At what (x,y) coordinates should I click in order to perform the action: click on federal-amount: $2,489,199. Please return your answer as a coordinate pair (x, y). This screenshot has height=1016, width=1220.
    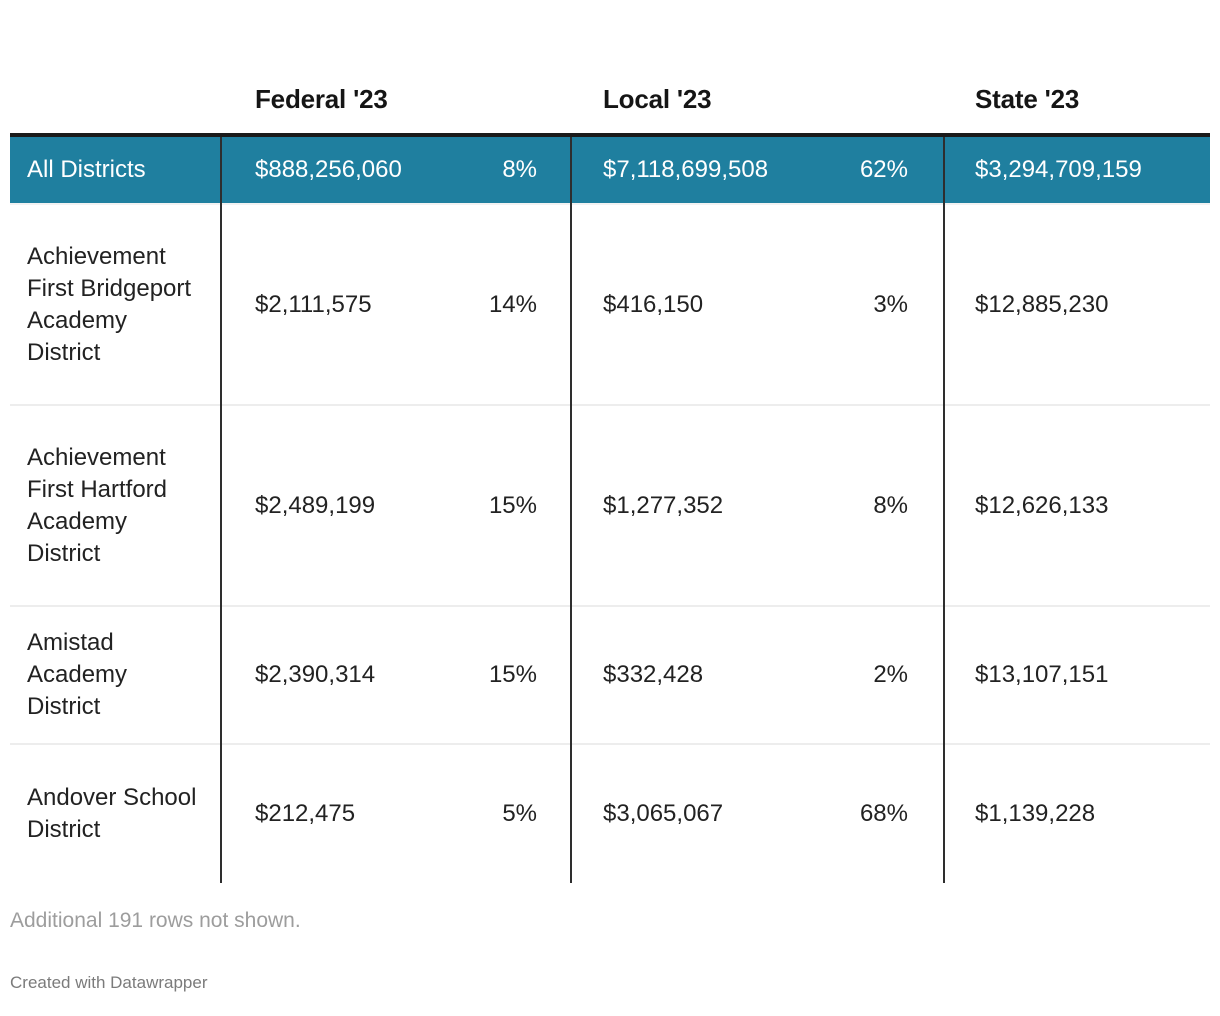
    Looking at the image, I should click on (315, 505).